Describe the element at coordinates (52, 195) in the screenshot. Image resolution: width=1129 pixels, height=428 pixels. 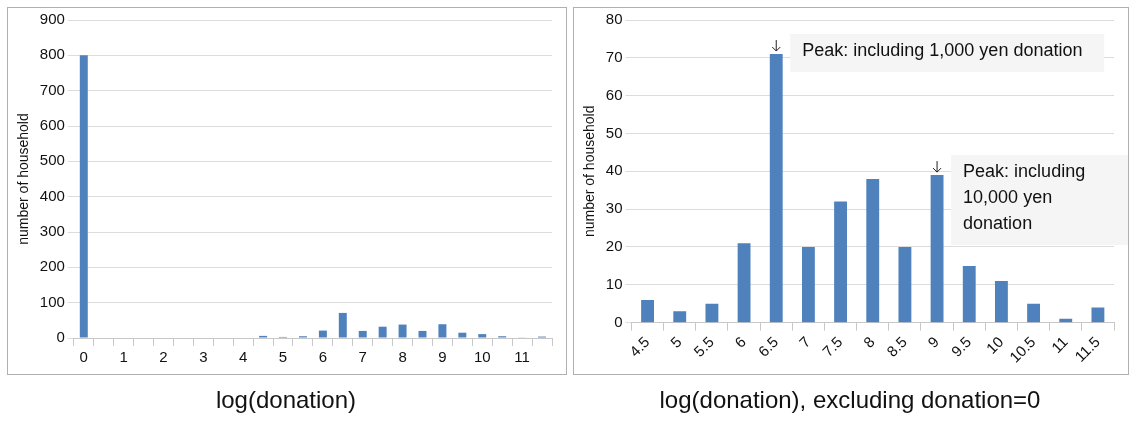
I see `y-tick-label: 400` at that location.